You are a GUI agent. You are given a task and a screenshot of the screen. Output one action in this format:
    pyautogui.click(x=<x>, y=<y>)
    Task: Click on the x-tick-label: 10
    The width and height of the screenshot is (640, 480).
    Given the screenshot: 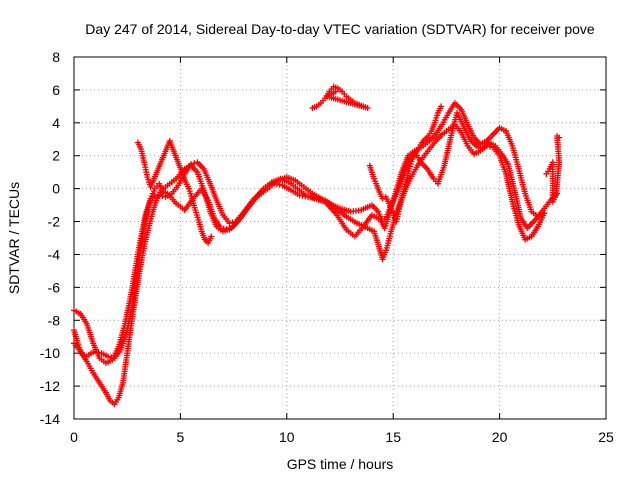 What is the action you would take?
    pyautogui.click(x=287, y=437)
    